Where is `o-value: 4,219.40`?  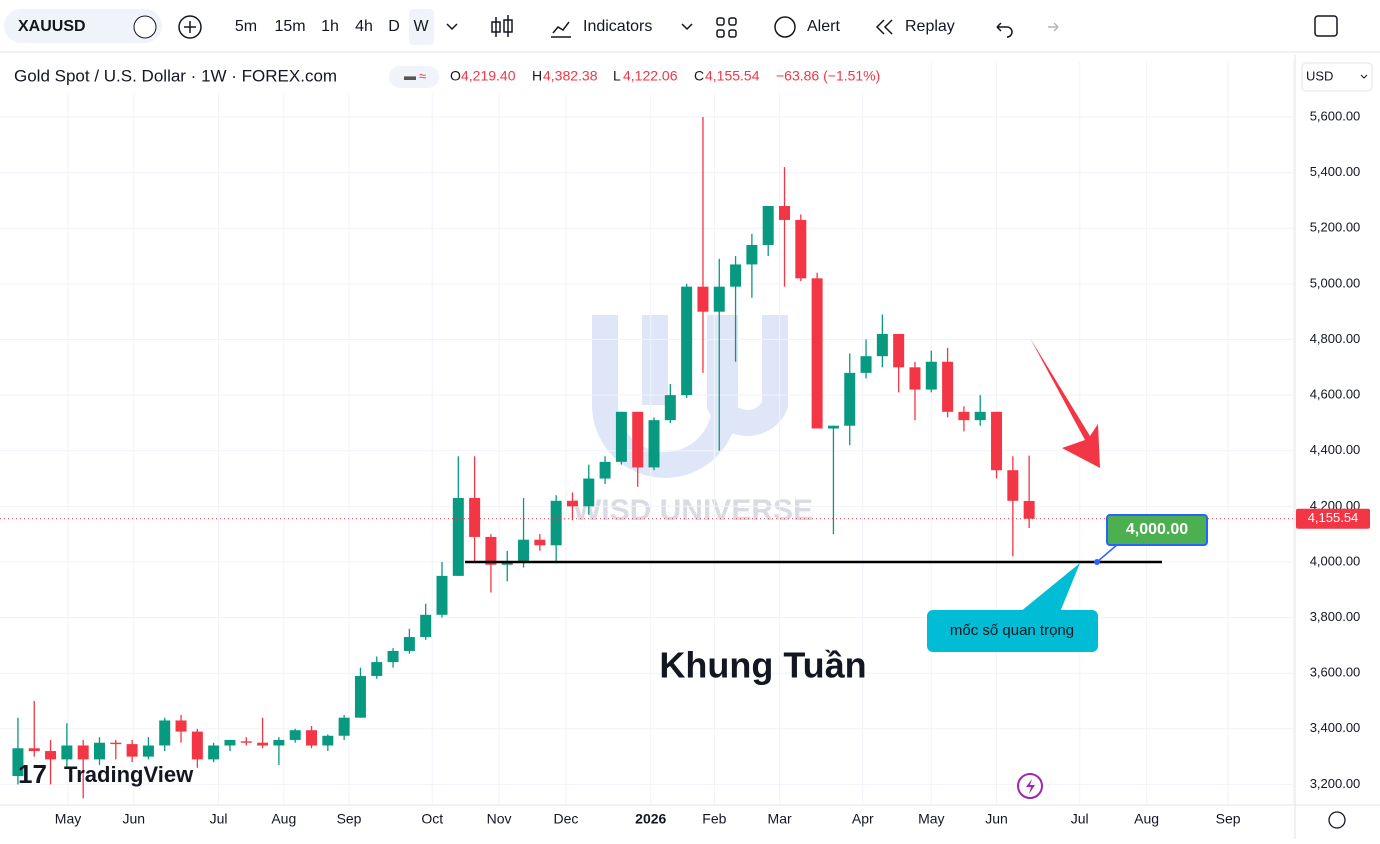
o-value: 4,219.40 is located at coordinates (488, 76).